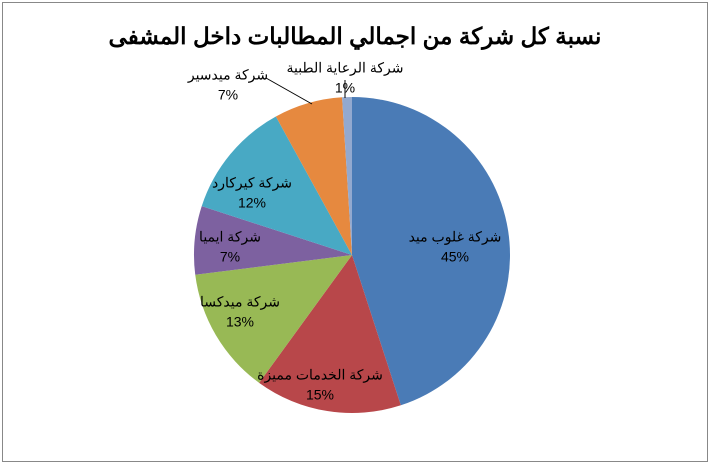 This screenshot has height=473, width=715. Describe the element at coordinates (240, 302) in the screenshot. I see `slice-label: شركة ميدكسا` at that location.